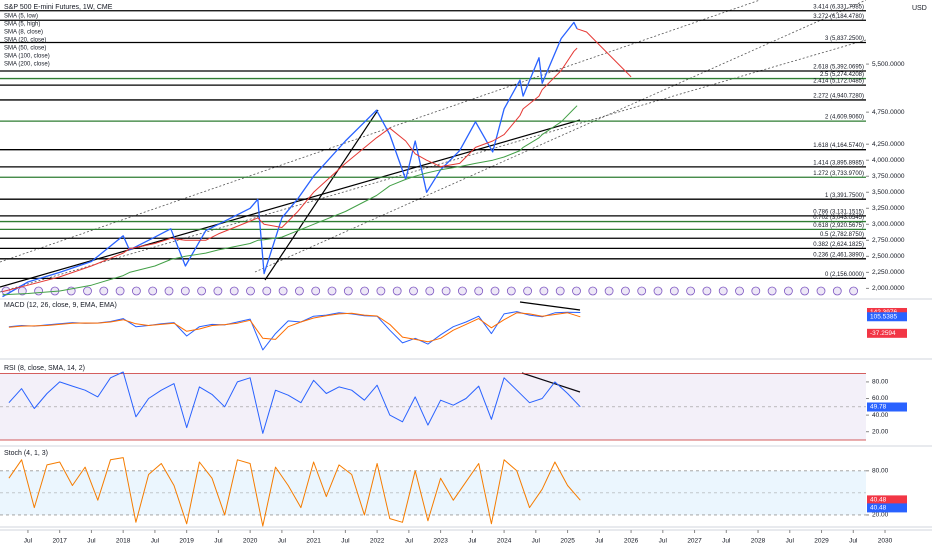 The width and height of the screenshot is (932, 550). Describe the element at coordinates (25, 49) in the screenshot. I see `legend-entry: SMA (50, close)` at that location.